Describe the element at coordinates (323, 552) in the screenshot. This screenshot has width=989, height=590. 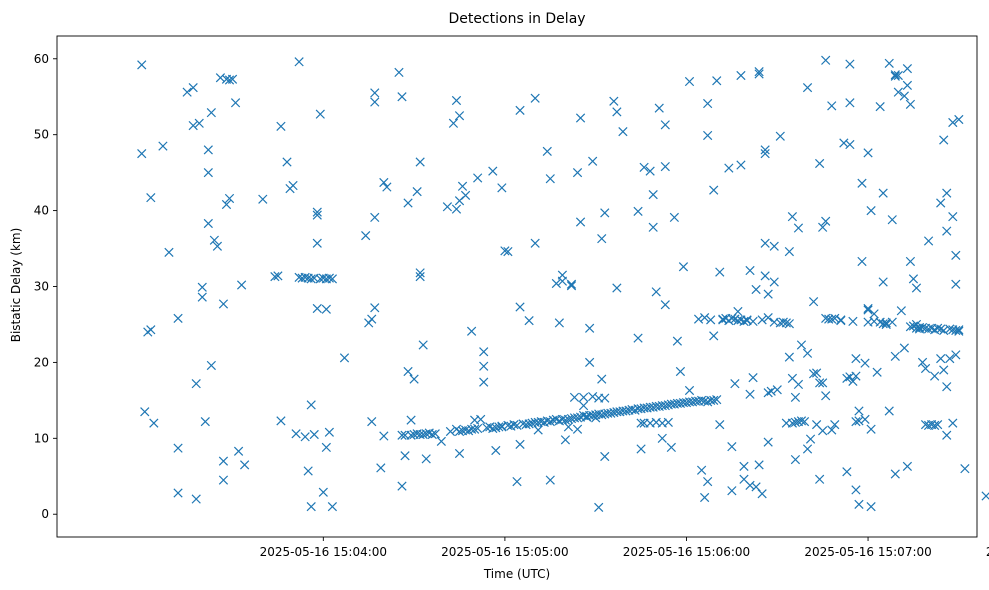
I see `x-tick-label: 2025-05-16 15:04:00` at that location.